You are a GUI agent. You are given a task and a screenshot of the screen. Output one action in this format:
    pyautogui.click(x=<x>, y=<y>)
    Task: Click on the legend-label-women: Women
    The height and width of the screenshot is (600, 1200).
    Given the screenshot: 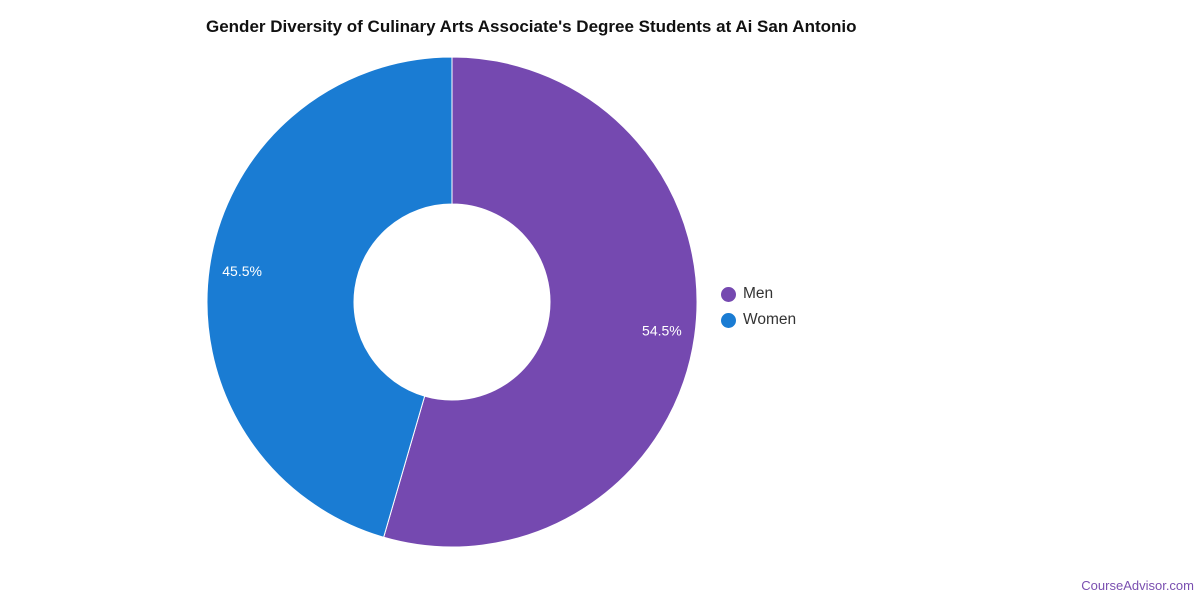 What is the action you would take?
    pyautogui.click(x=770, y=319)
    